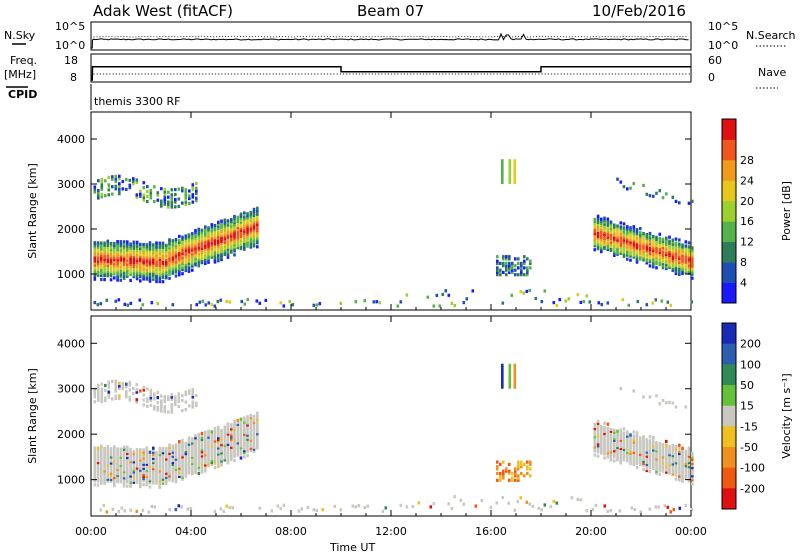 The image size is (800, 554). I want to click on y-tick-label: 2000, so click(71, 229).